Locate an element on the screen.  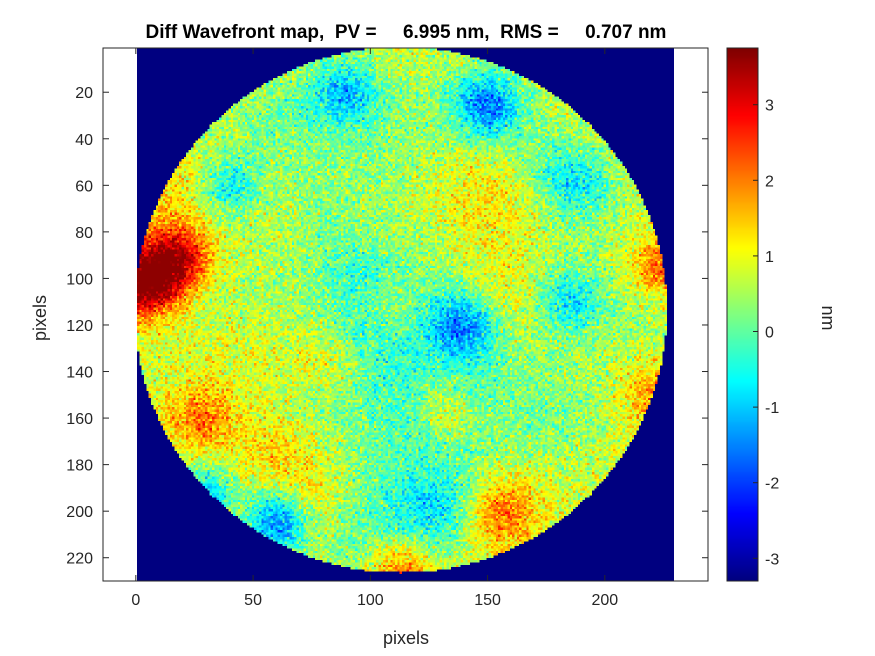
colorbar-tick-label: -1 is located at coordinates (772, 408).